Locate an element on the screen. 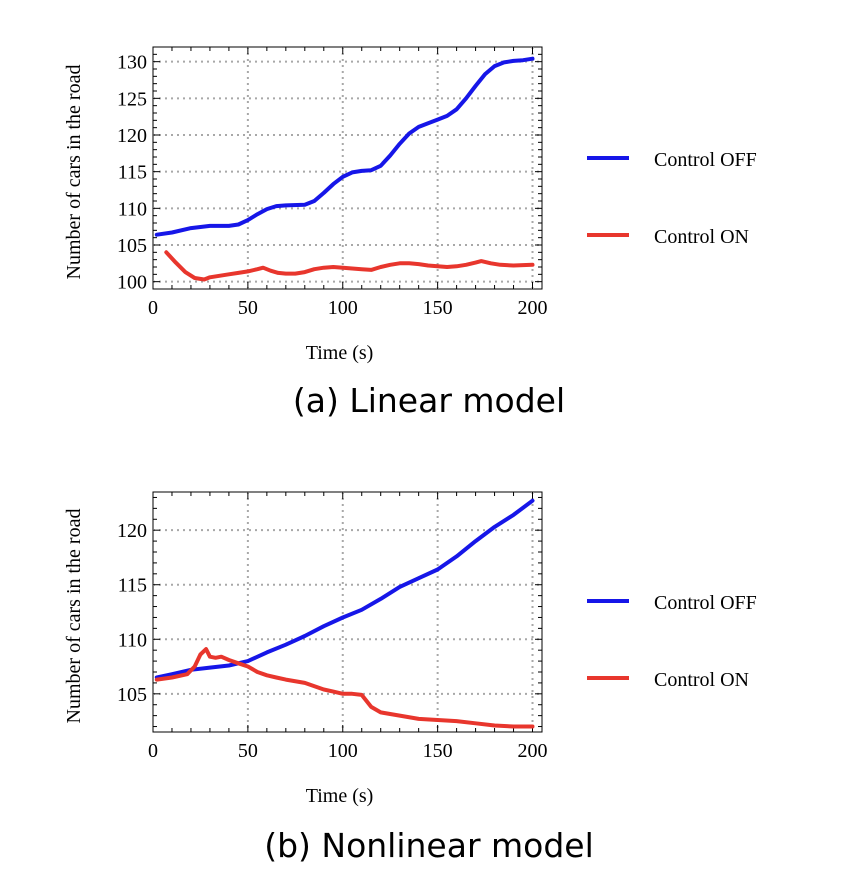  chart-caption: (b) Nonlinear model is located at coordinates (429, 845).